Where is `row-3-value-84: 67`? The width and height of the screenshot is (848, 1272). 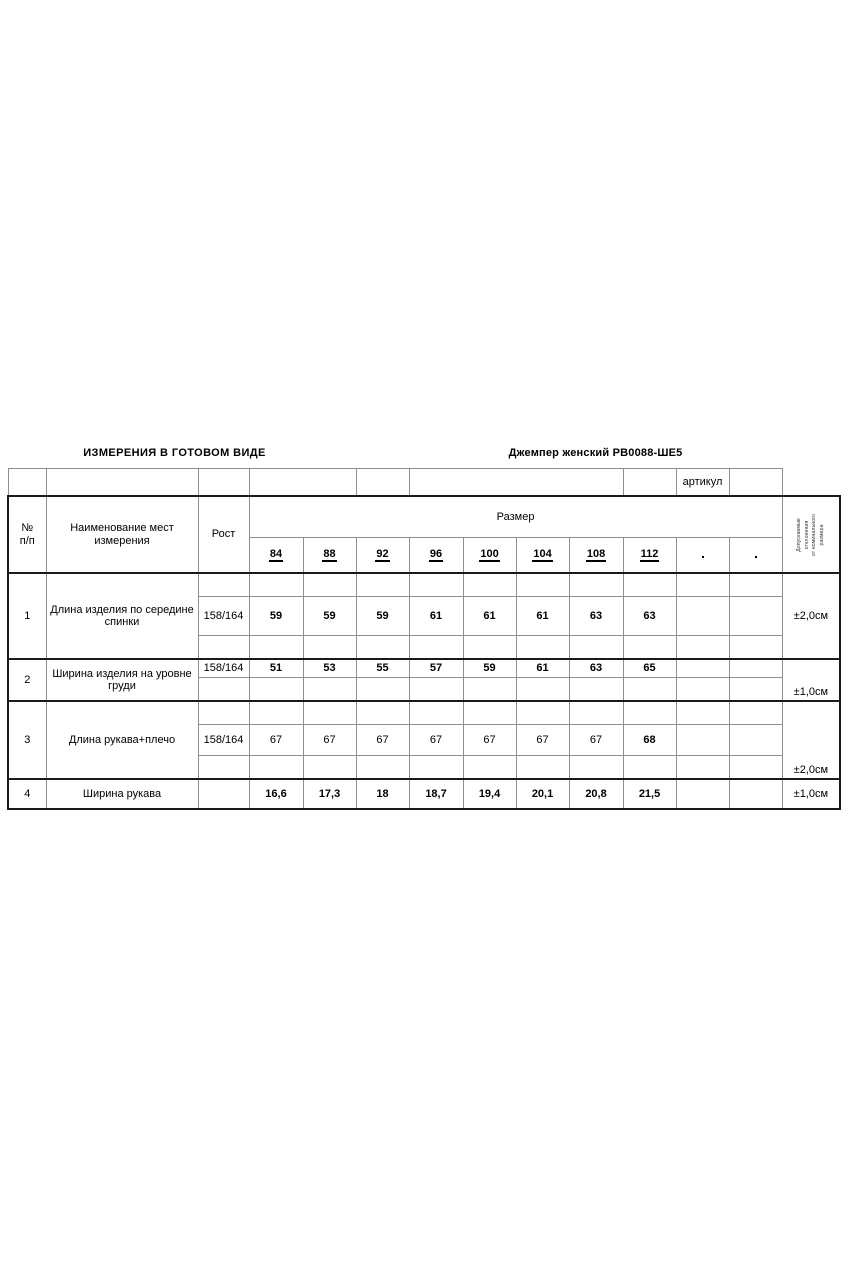
row-3-value-84: 67 is located at coordinates (276, 740).